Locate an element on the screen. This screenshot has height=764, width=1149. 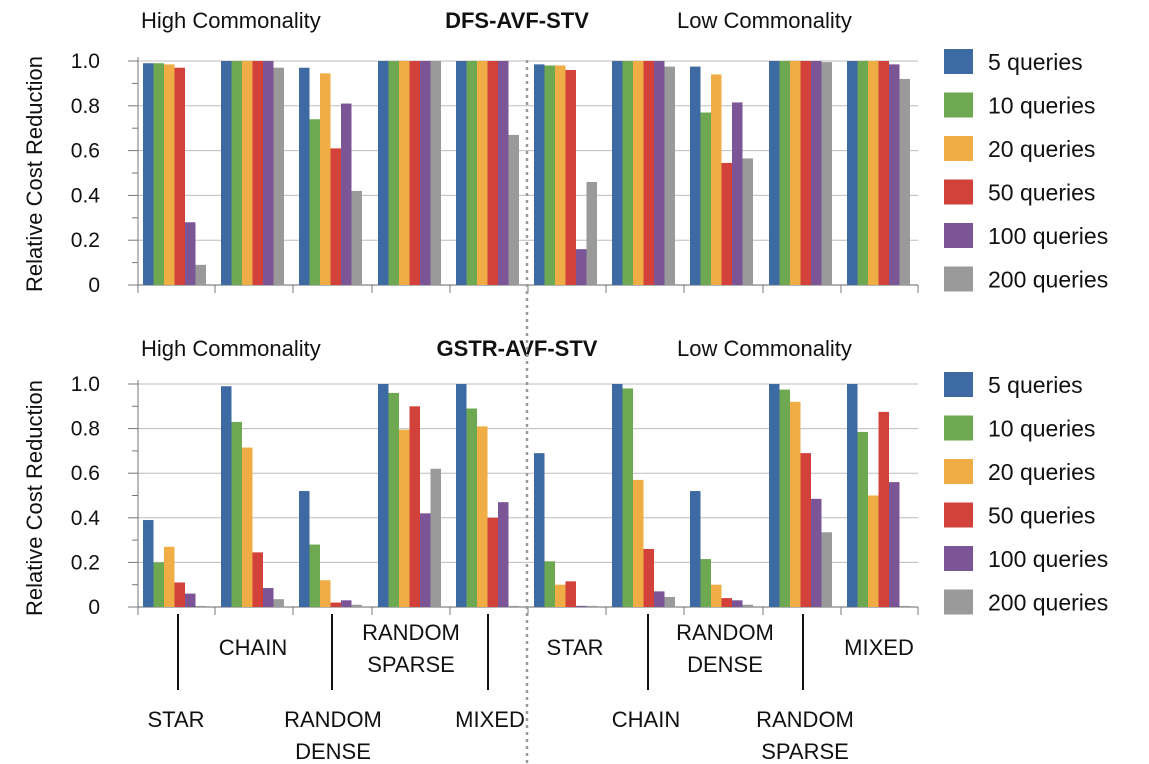
legend-label: 20 queries is located at coordinates (1041, 472).